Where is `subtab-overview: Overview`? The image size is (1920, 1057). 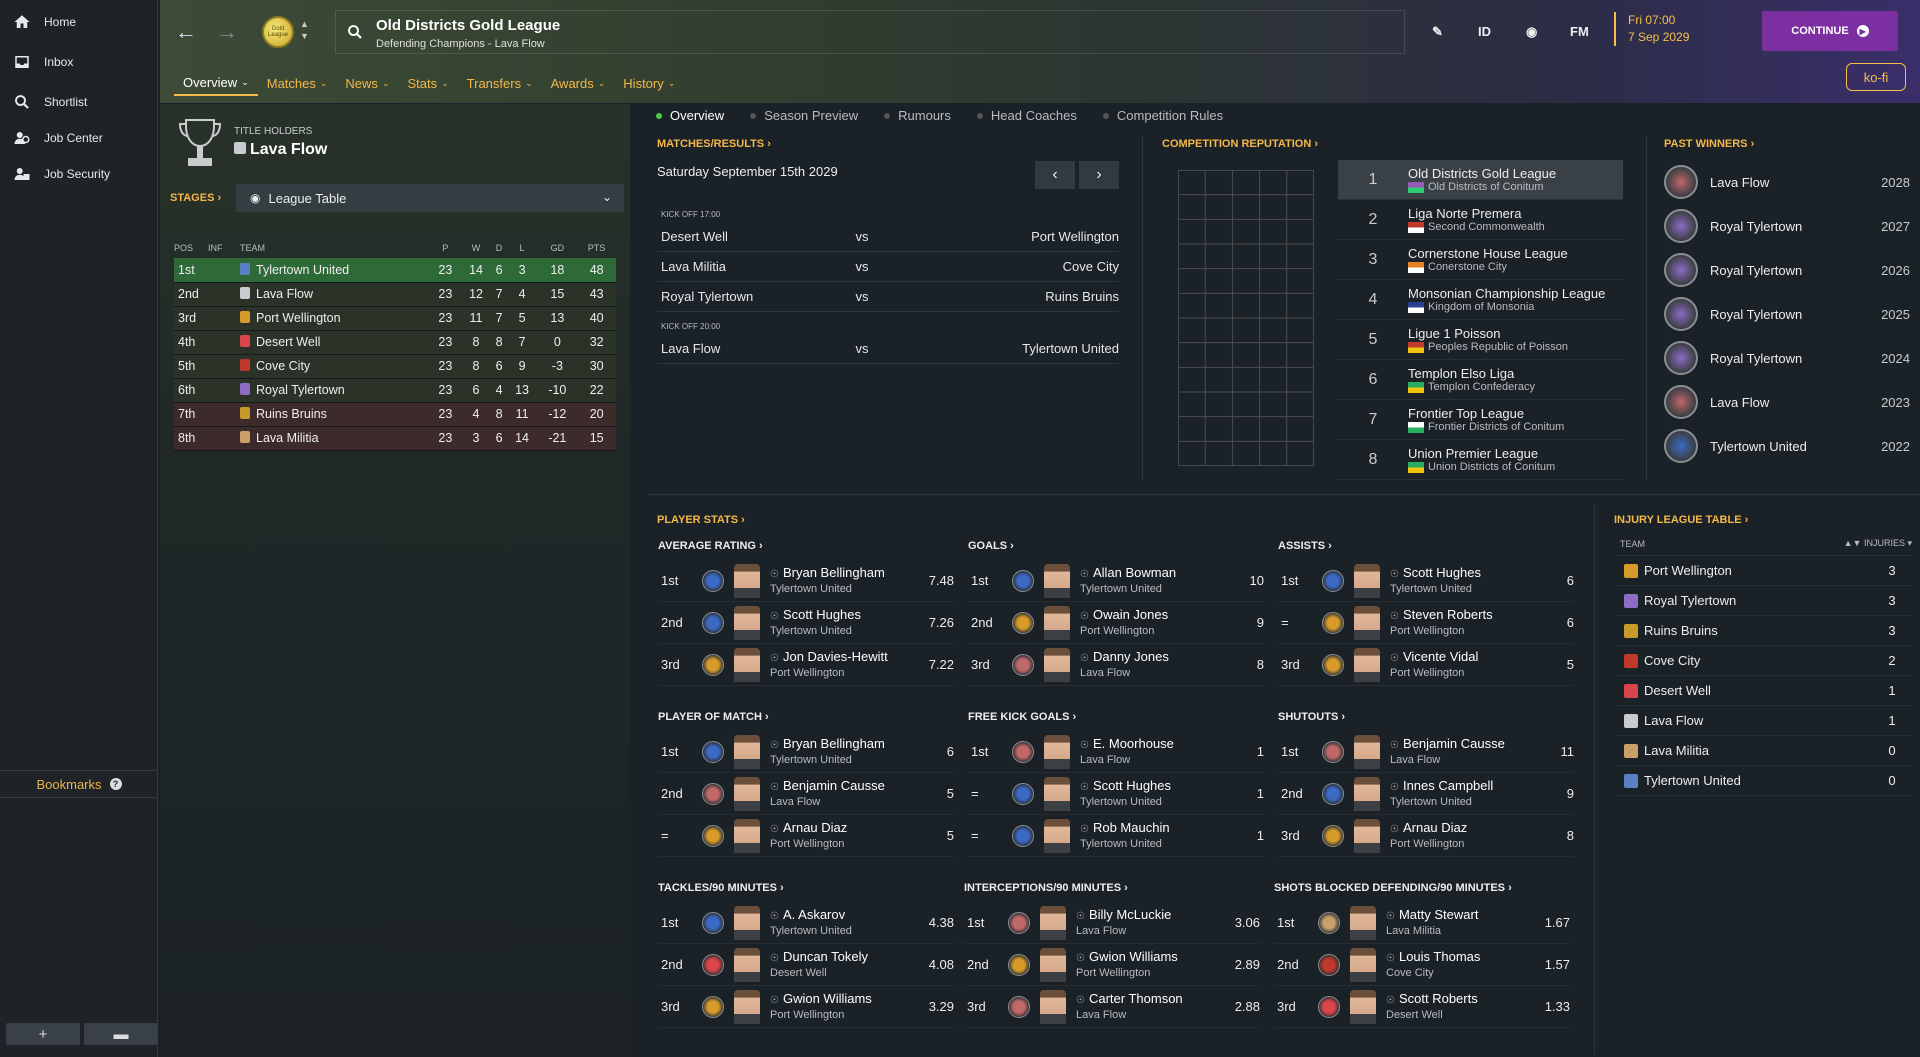
subtab-overview: Overview is located at coordinates (690, 115).